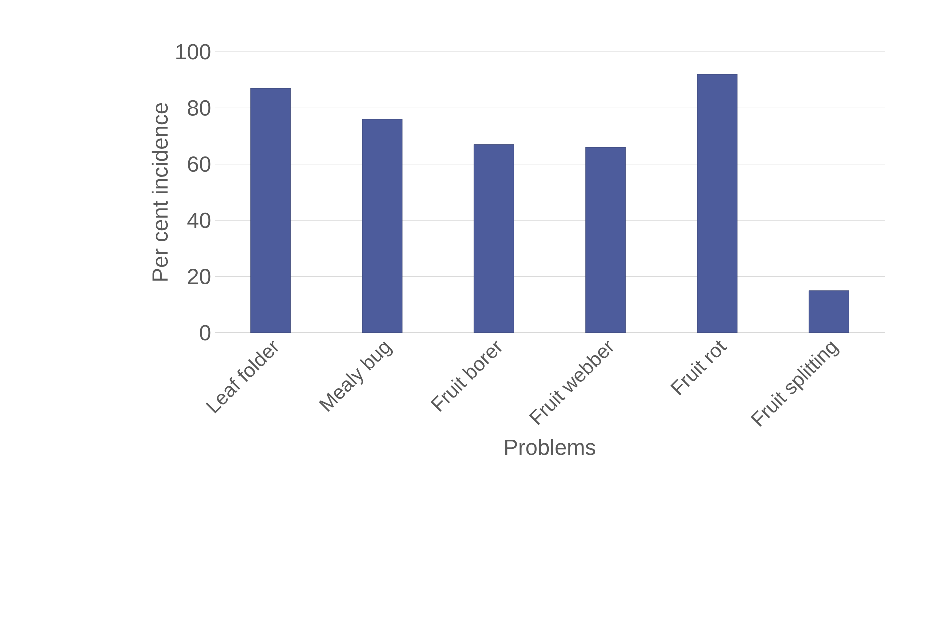 The height and width of the screenshot is (636, 942). Describe the element at coordinates (193, 52) in the screenshot. I see `y-tick-label: 100` at that location.